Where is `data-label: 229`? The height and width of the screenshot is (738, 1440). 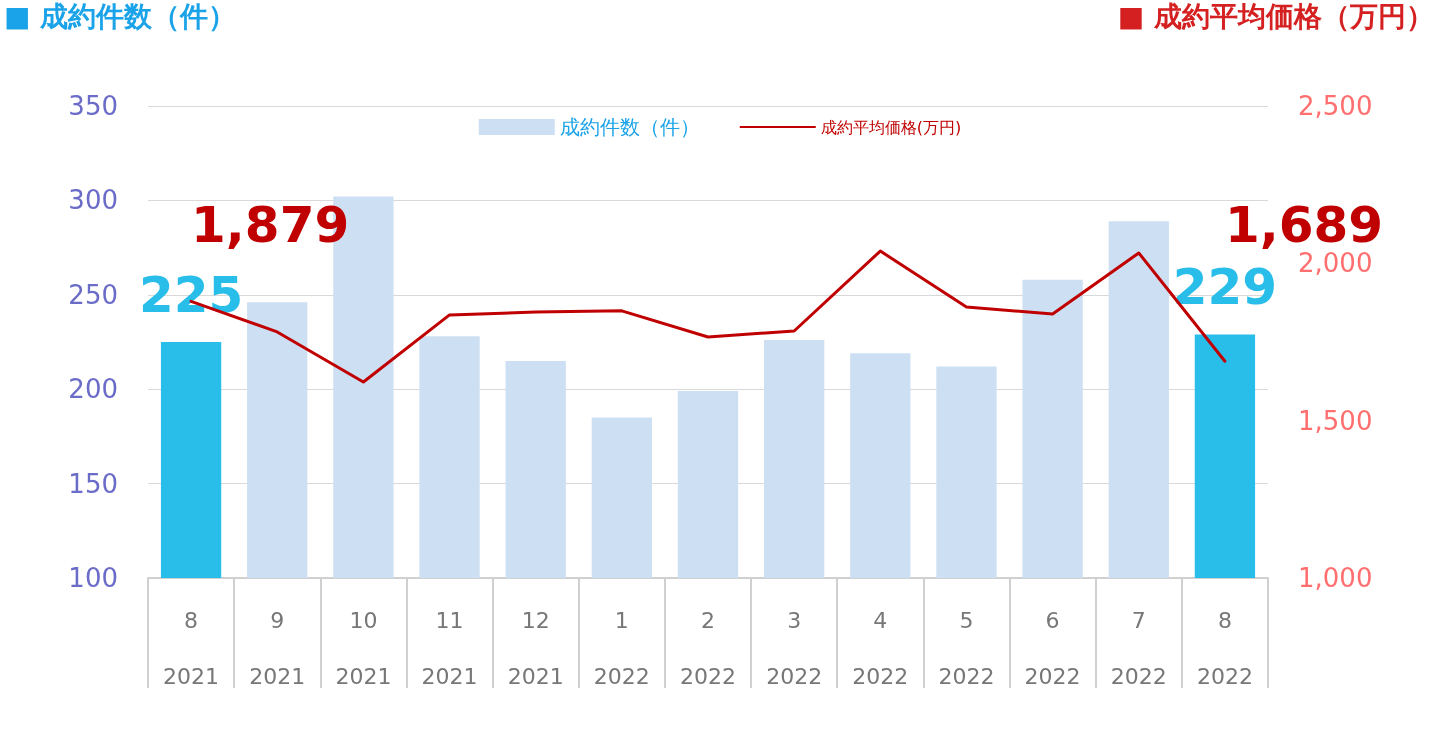 data-label: 229 is located at coordinates (1225, 287).